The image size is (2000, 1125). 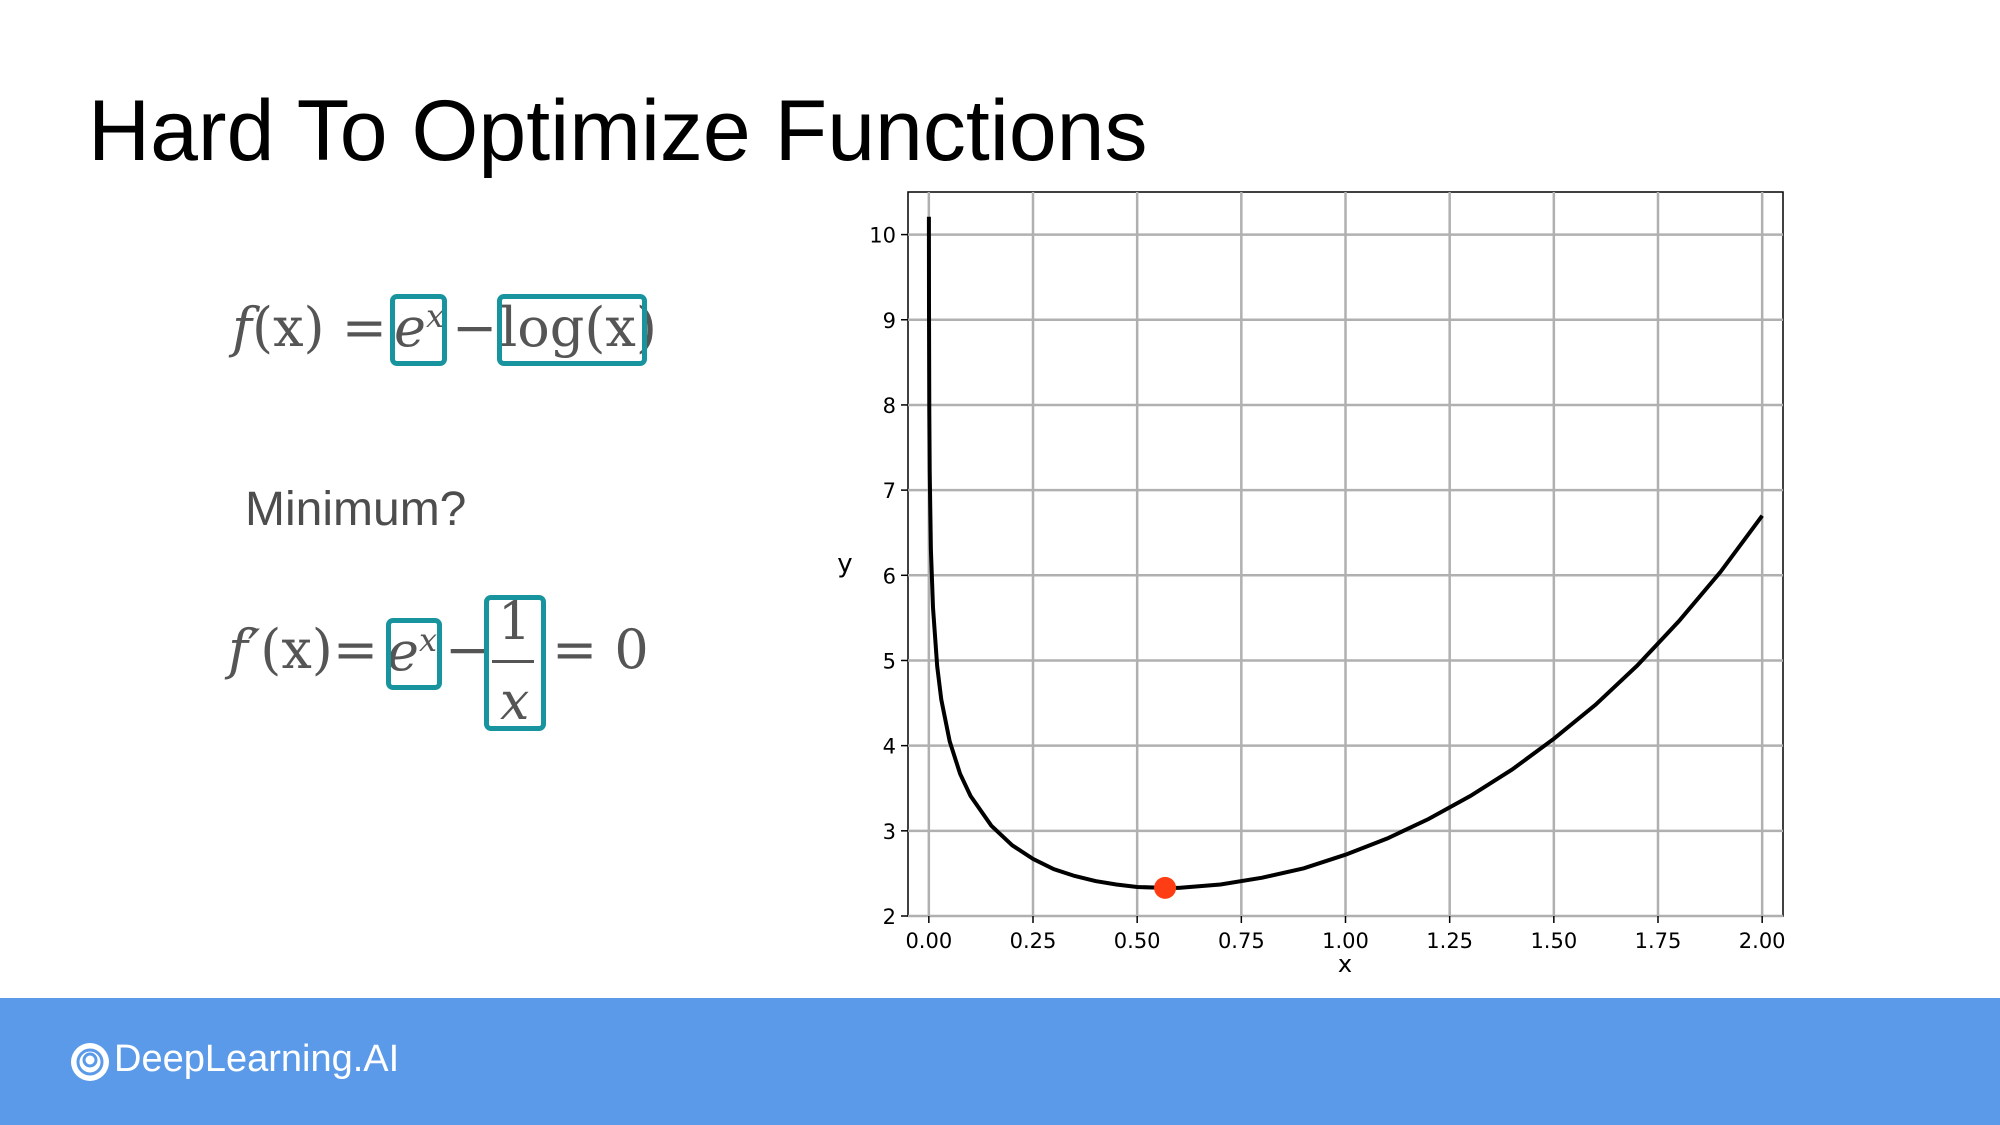 What do you see at coordinates (1345, 941) in the screenshot?
I see `x-tick-label: 1.00` at bounding box center [1345, 941].